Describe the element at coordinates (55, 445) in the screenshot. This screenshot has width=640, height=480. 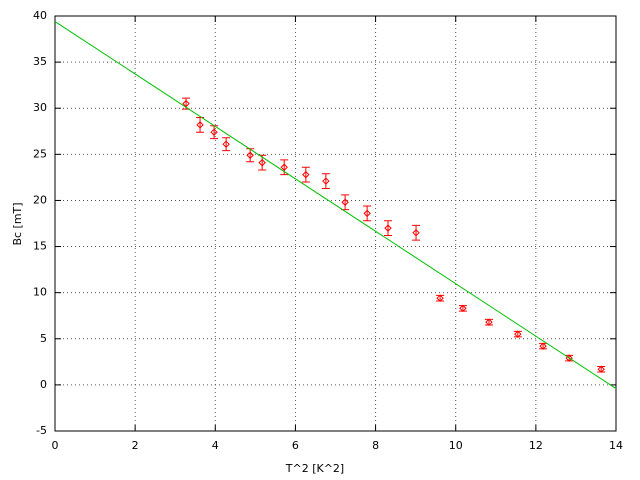
I see `x-tick-label: 0` at that location.